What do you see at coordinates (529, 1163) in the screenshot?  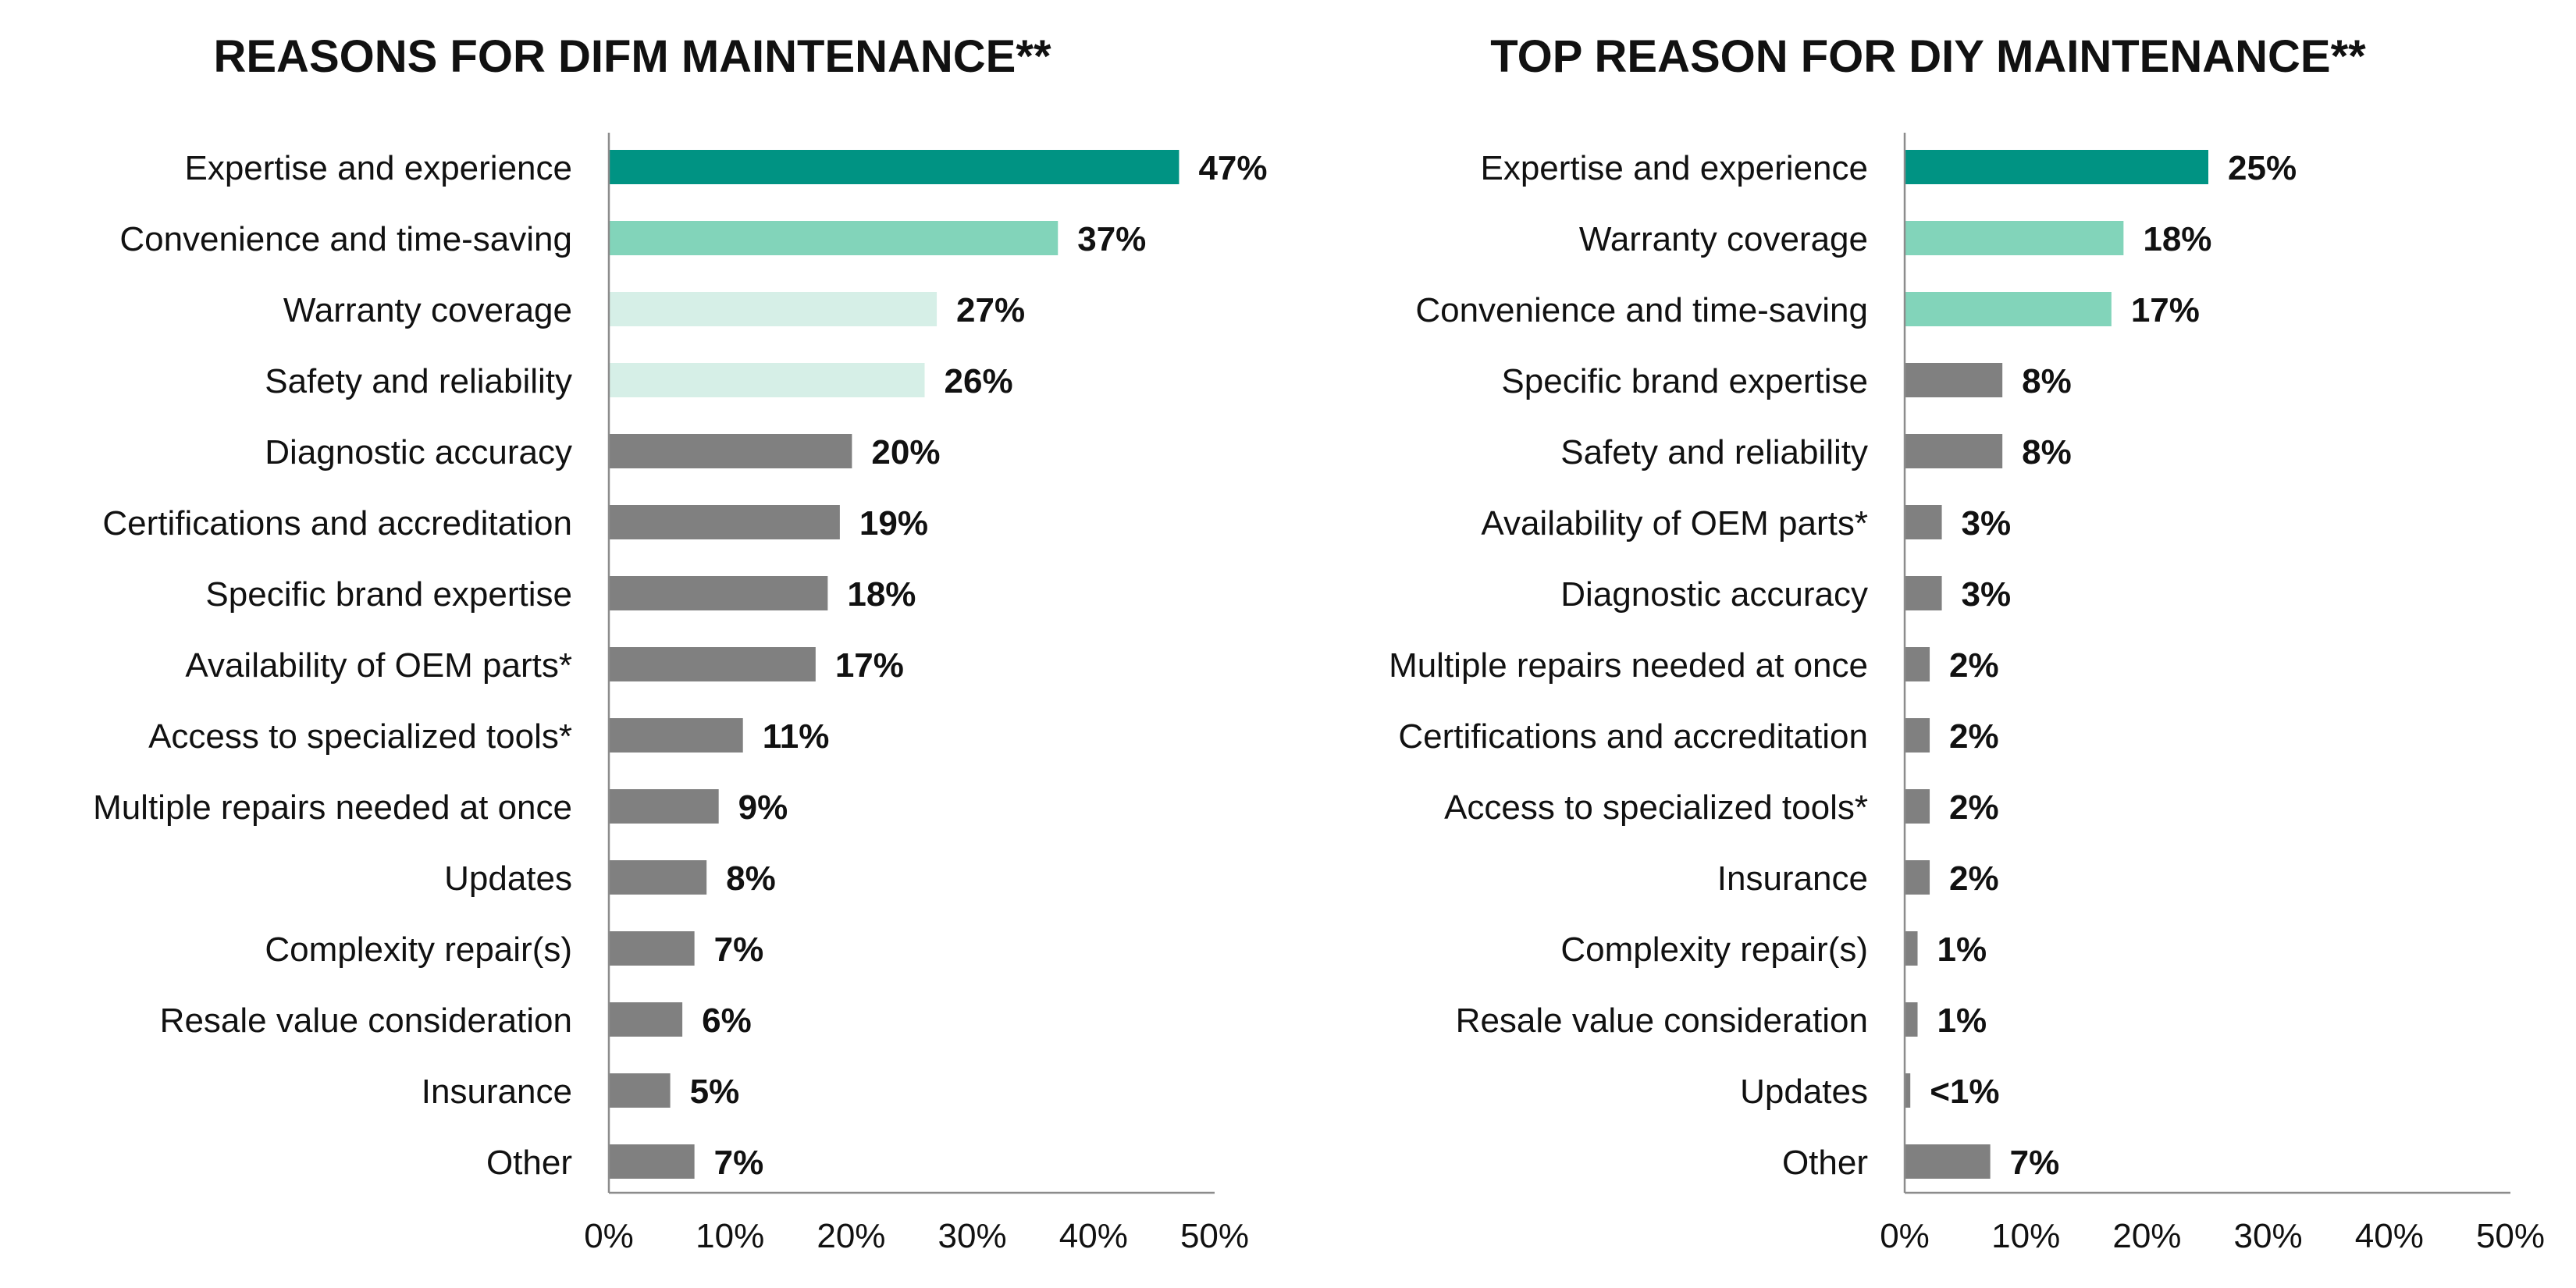 I see `difm-category-label-14: Other` at bounding box center [529, 1163].